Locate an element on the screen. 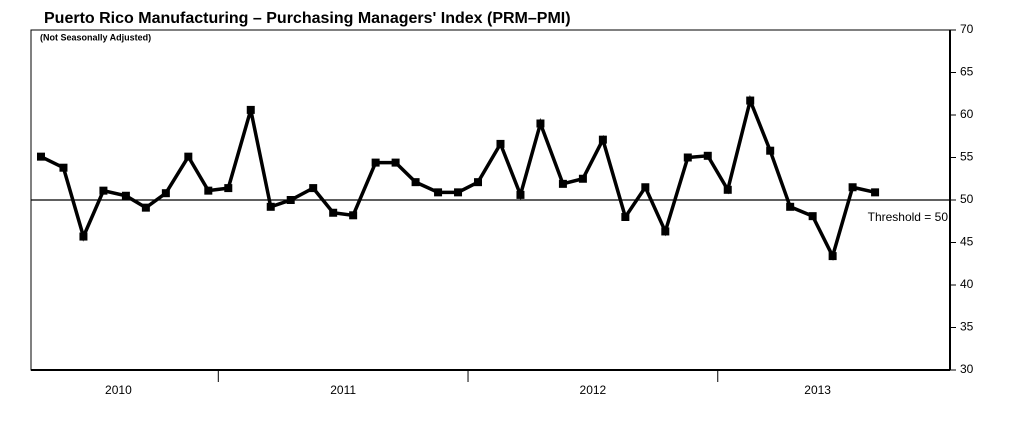  y-tick-label: 55 is located at coordinates (967, 157).